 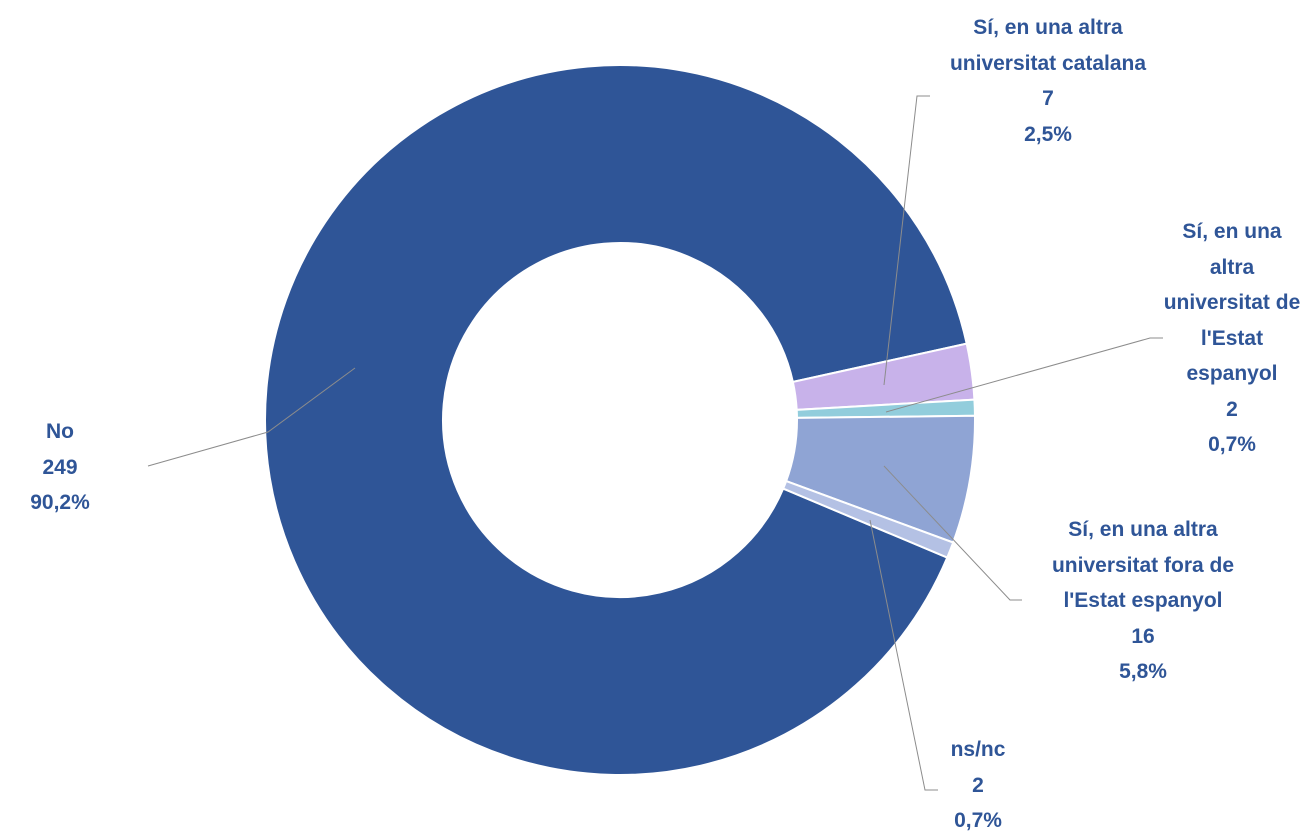 What do you see at coordinates (60, 431) in the screenshot?
I see `category-label: No` at bounding box center [60, 431].